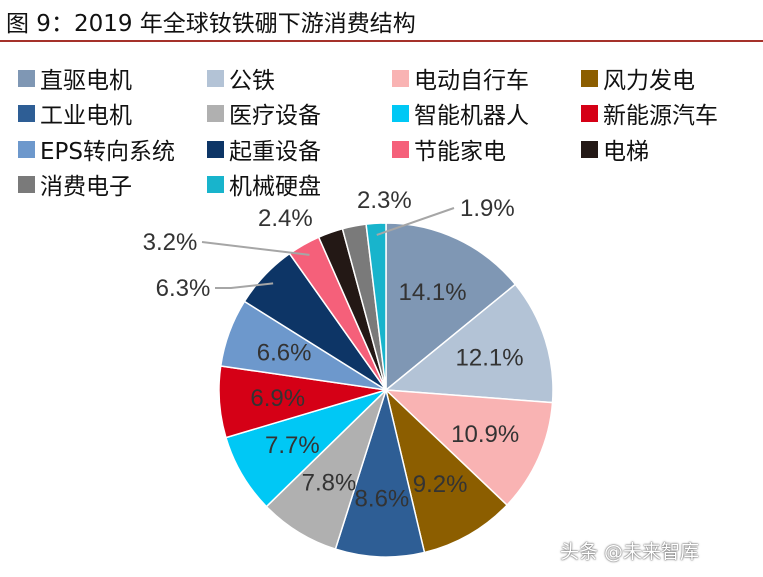 This screenshot has height=577, width=763. I want to click on legend-item: 机械硬盘, so click(264, 184).